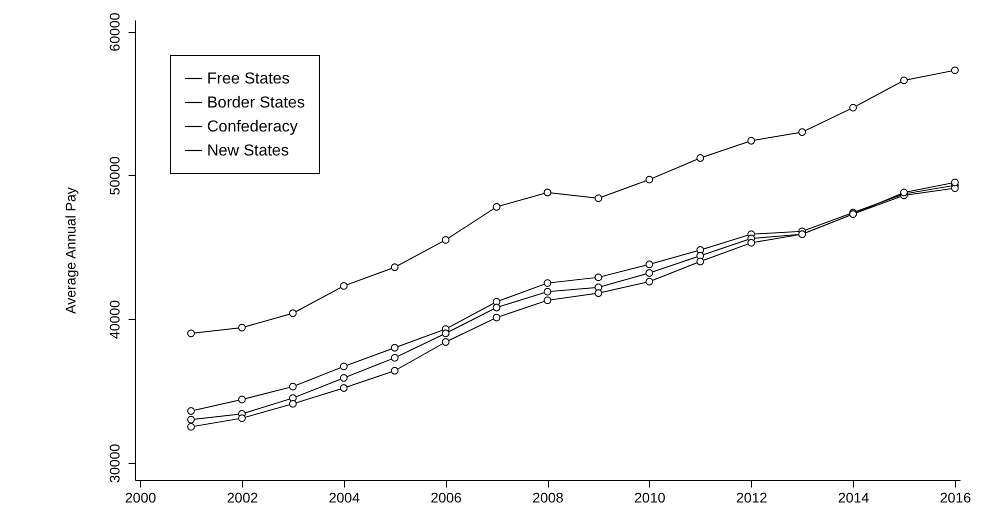  What do you see at coordinates (854, 498) in the screenshot?
I see `x-tick-label: 2014` at bounding box center [854, 498].